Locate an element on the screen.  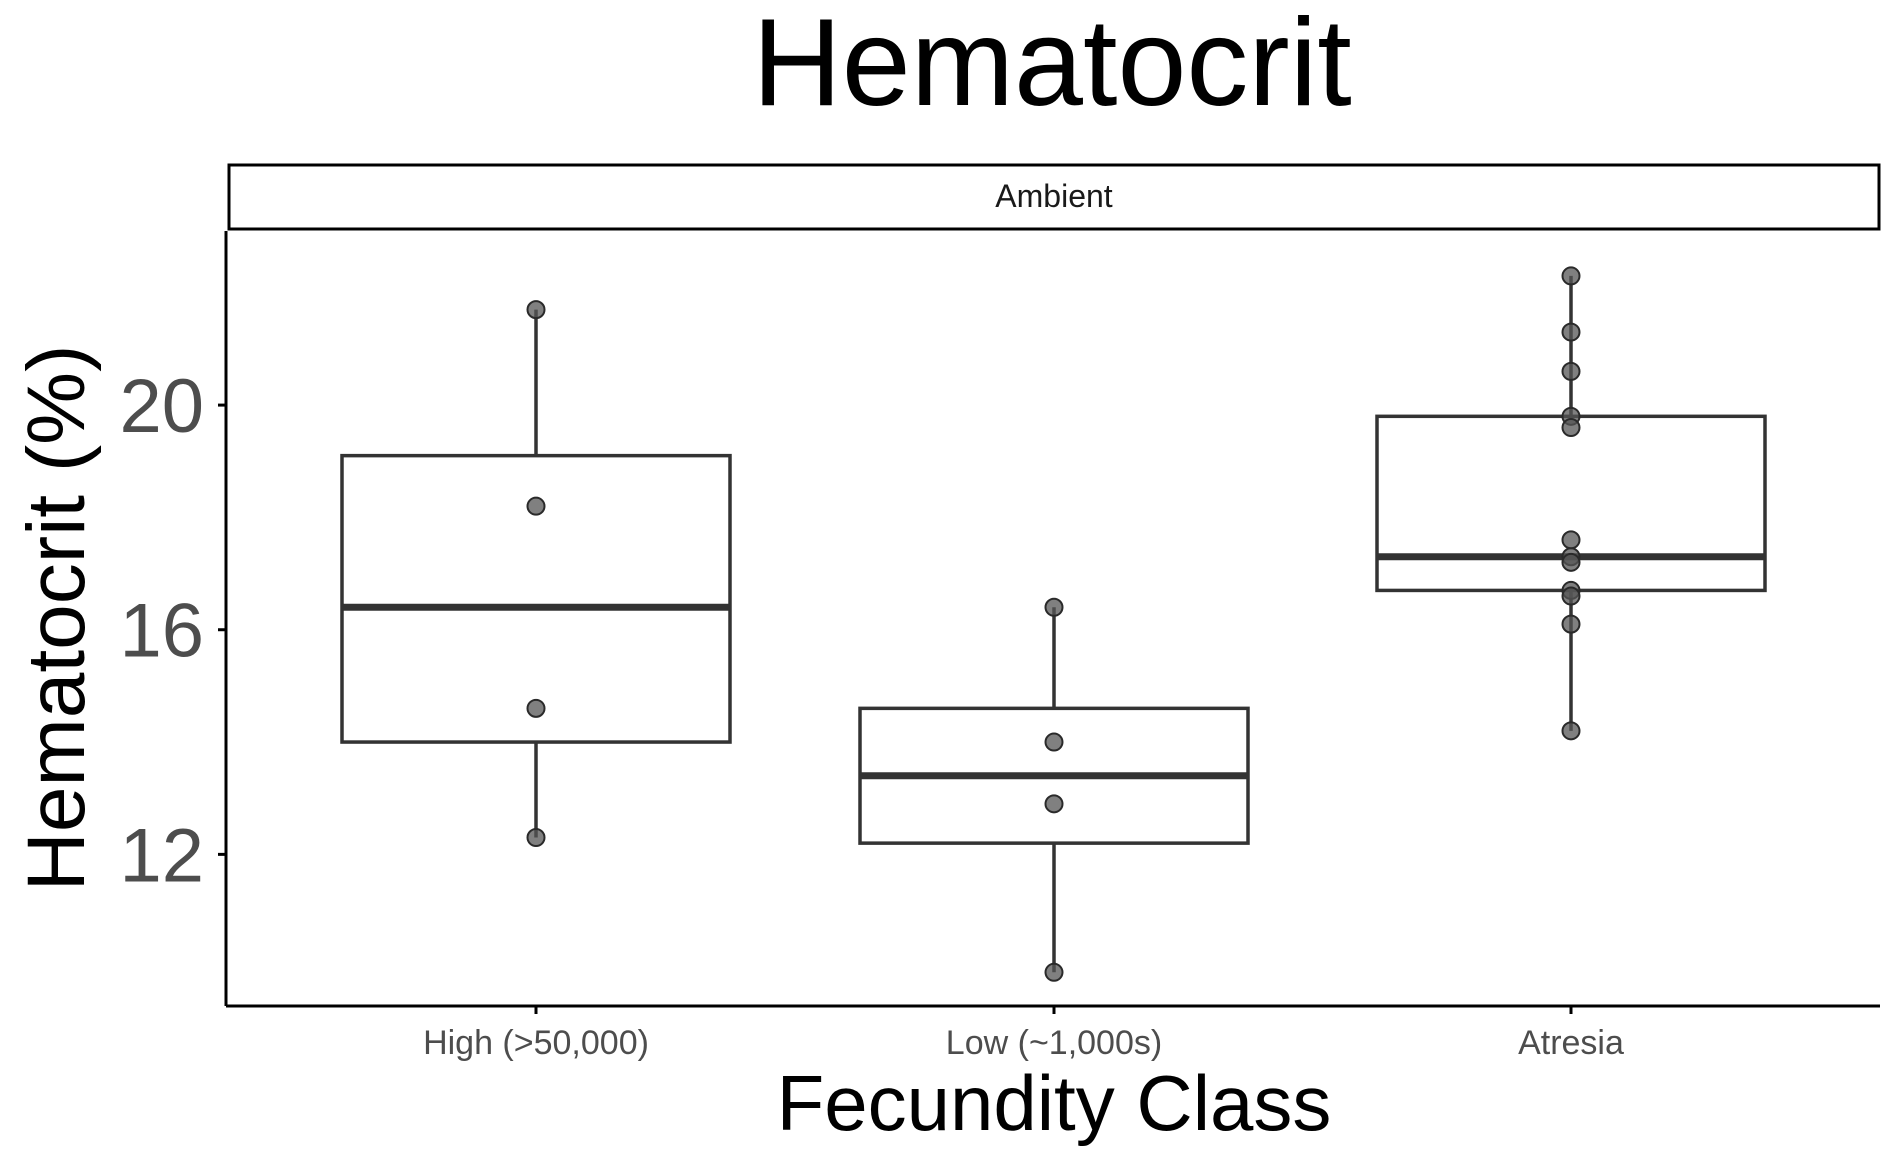
x-axis-title: Fecundity Class is located at coordinates (1054, 1103).